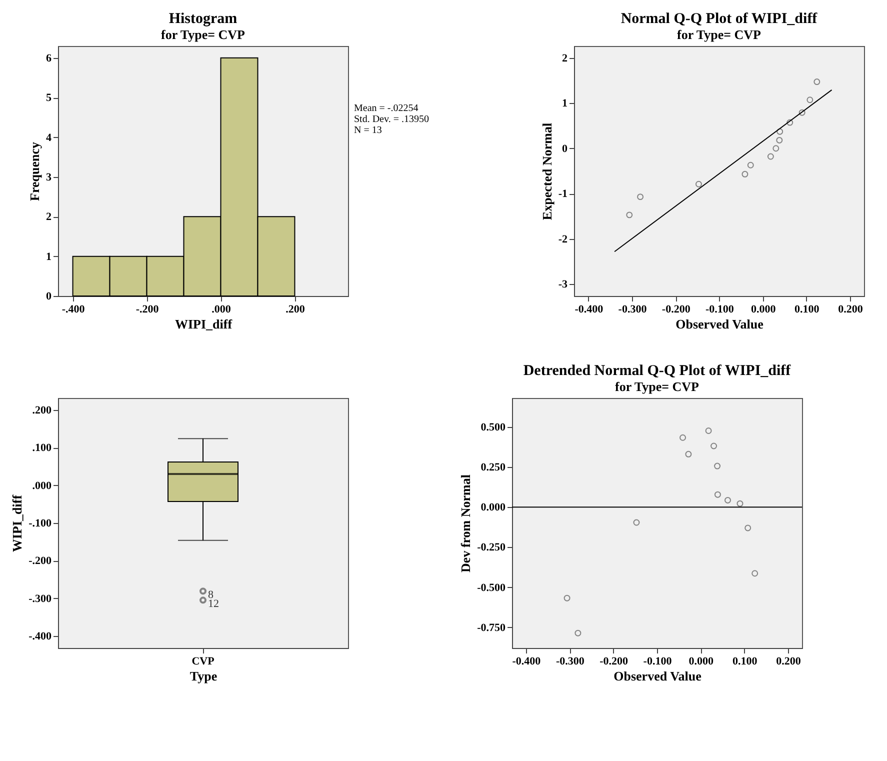  I want to click on y-axis-title: Expected Normal, so click(546, 171).